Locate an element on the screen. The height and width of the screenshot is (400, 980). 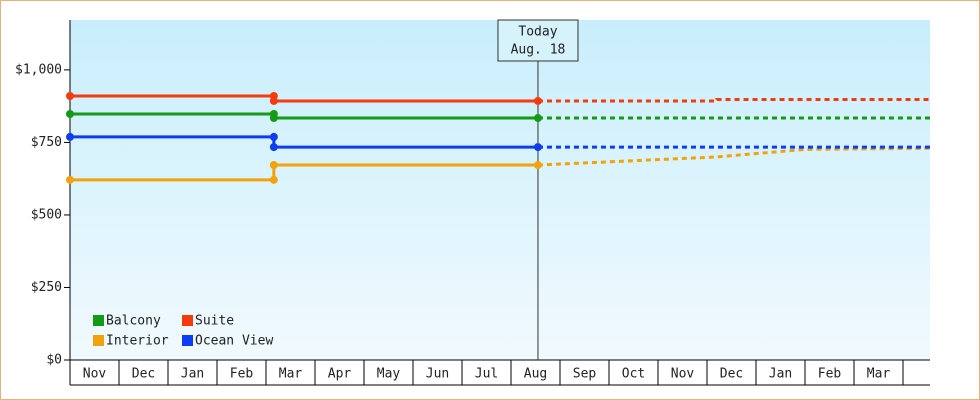
legend-label: Balcony is located at coordinates (133, 321).